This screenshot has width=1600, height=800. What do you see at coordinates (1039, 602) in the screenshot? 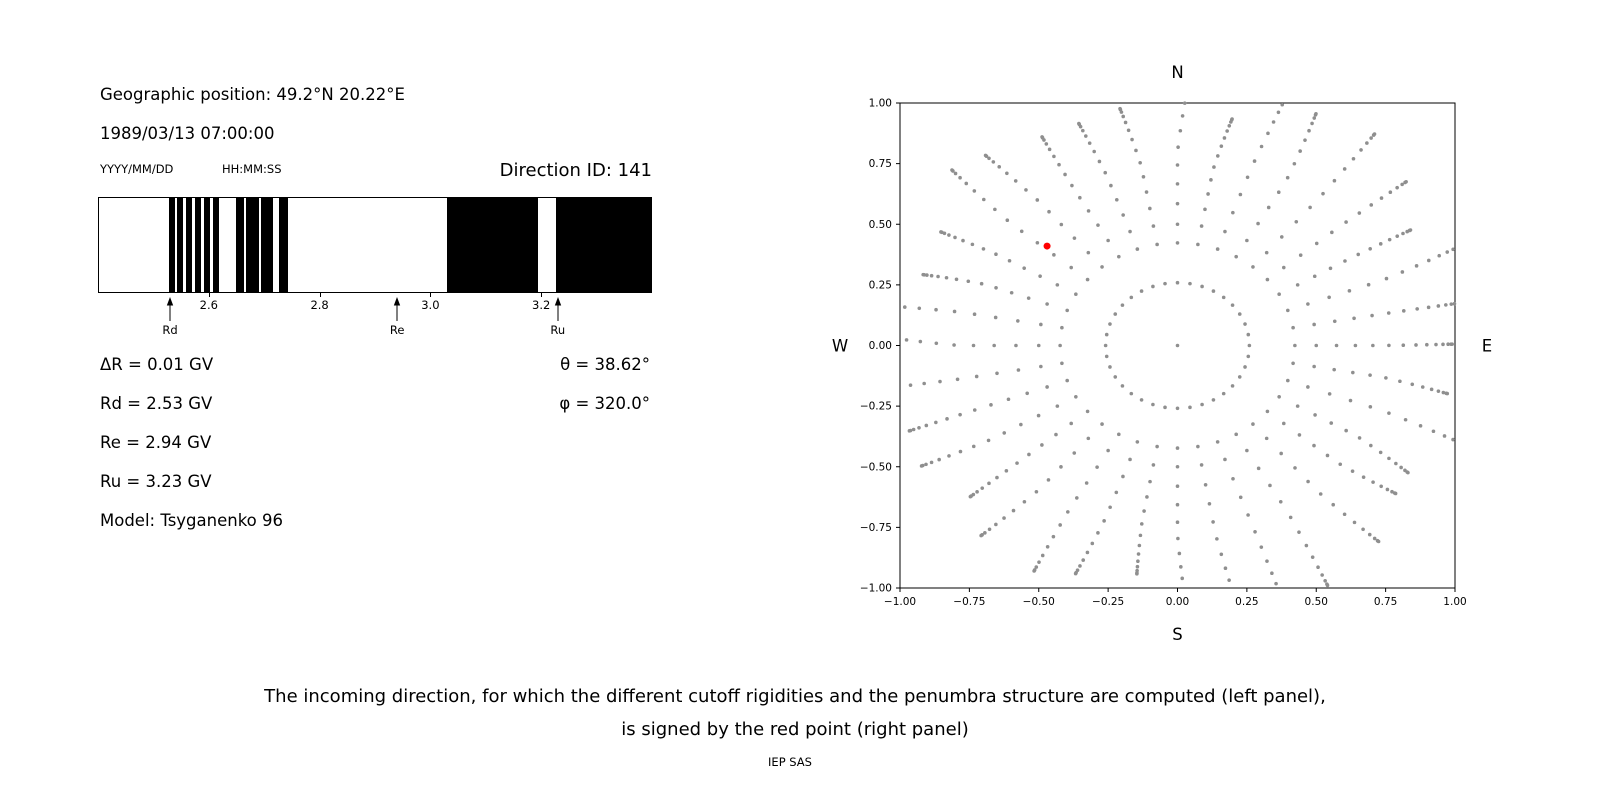
I see `x-tick-label: −0.50` at bounding box center [1039, 602].